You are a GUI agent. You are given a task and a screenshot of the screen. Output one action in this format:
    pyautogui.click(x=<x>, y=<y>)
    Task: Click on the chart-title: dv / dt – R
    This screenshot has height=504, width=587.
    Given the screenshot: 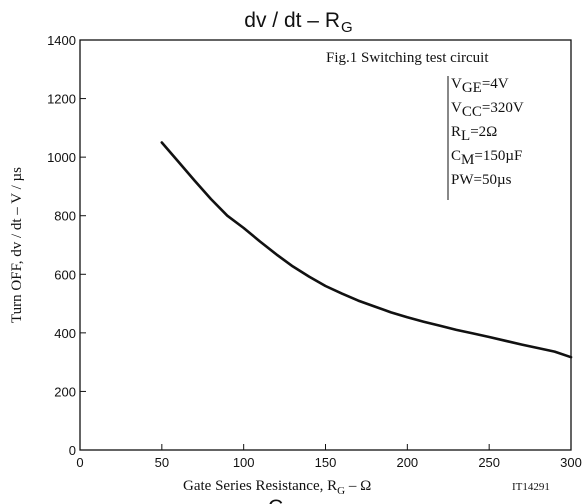 What is the action you would take?
    pyautogui.click(x=292, y=20)
    